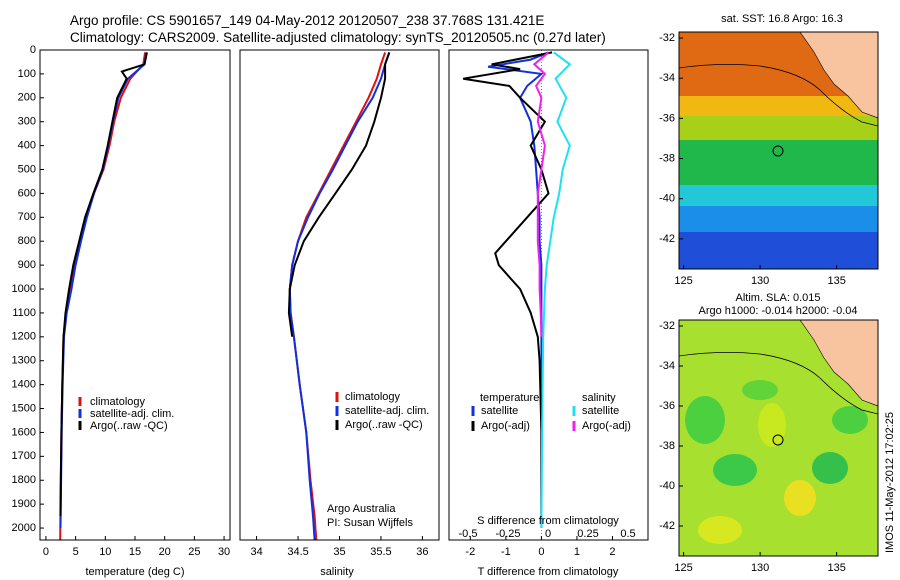  Describe the element at coordinates (470, 552) in the screenshot. I see `x-tick-label: -2` at that location.